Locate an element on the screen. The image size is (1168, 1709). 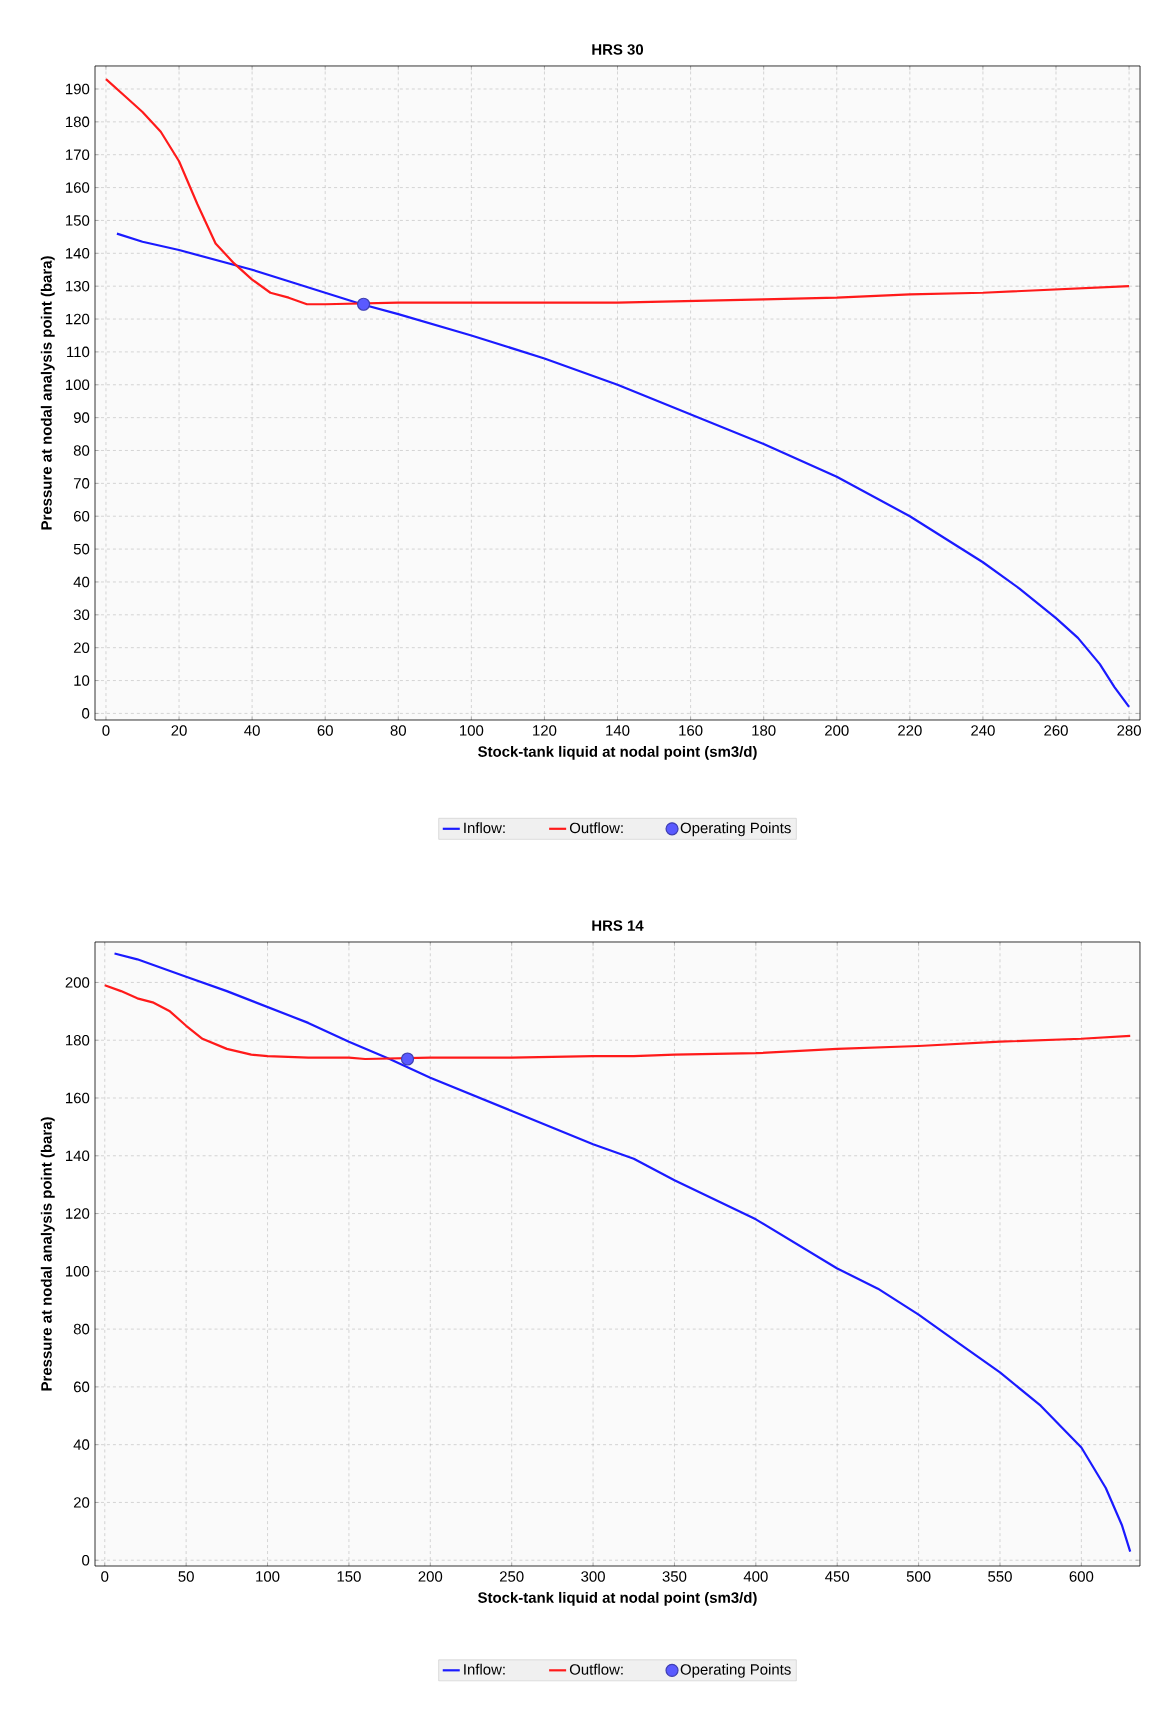
x-tick-label: 600 is located at coordinates (1081, 1576).